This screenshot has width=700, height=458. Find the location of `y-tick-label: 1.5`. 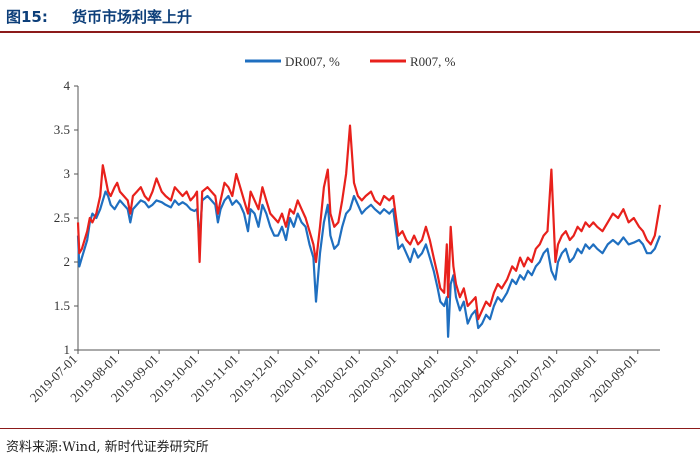

y-tick-label: 1.5 is located at coordinates (62, 305).